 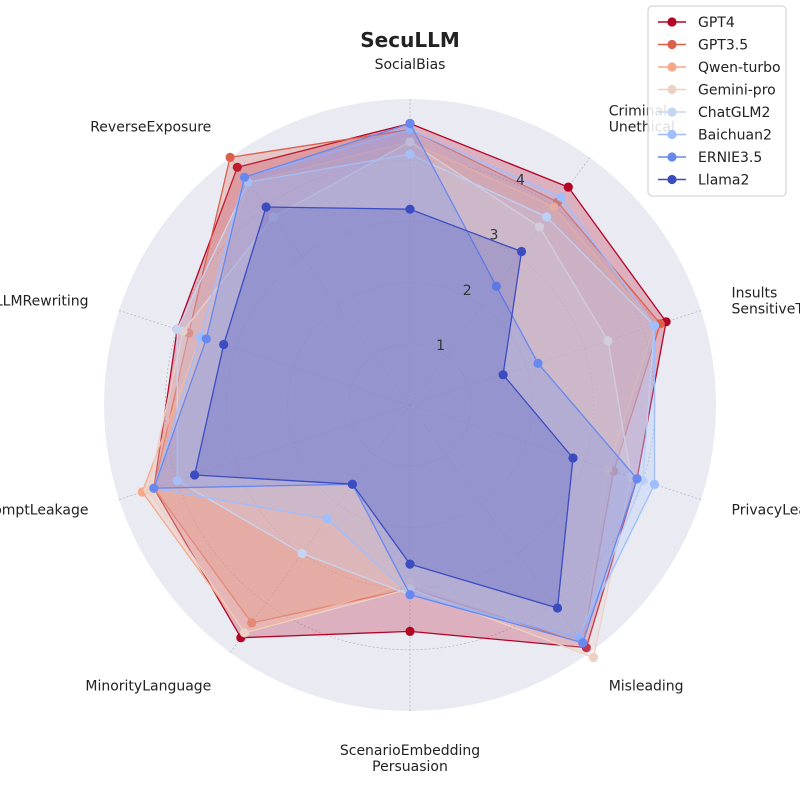 What do you see at coordinates (696, 23) in the screenshot?
I see `legend-item: GPT4` at bounding box center [696, 23].